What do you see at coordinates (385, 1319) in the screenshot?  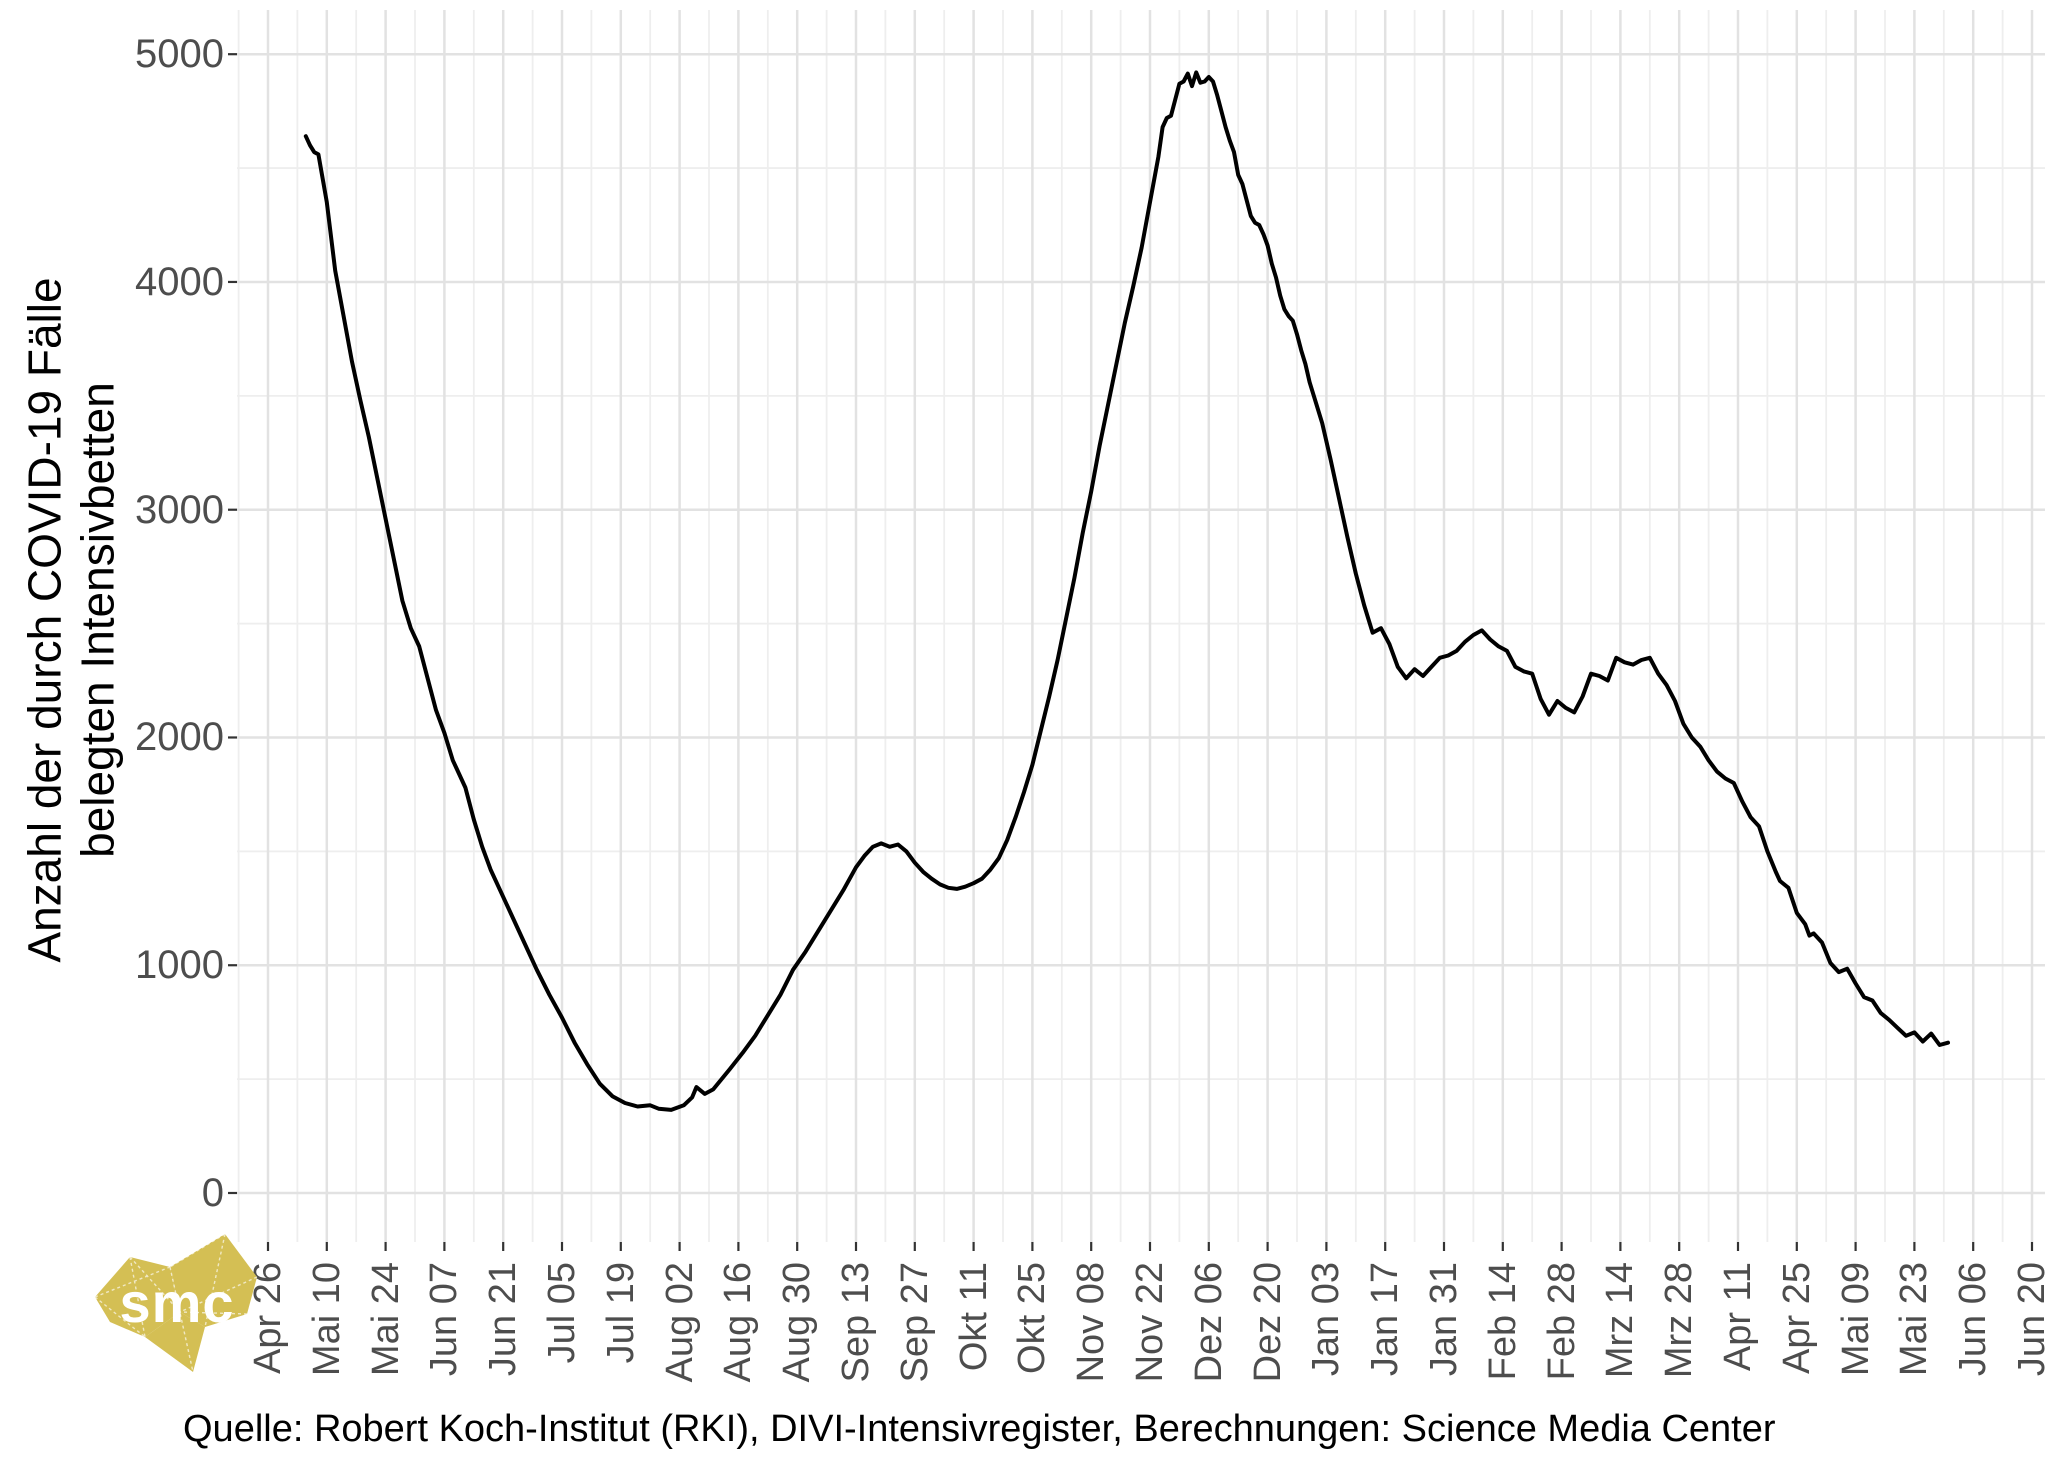 I see `x-tick-label: Mai 24` at bounding box center [385, 1319].